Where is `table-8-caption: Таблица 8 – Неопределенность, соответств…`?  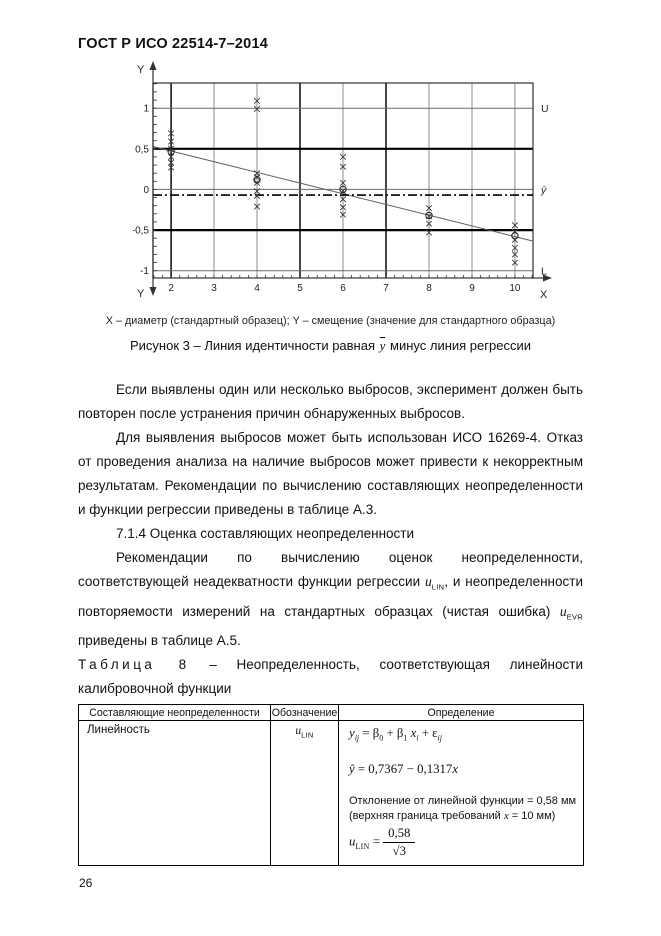
table-8-caption: Таблица 8 – Неопределенность, соответств… is located at coordinates (330, 677).